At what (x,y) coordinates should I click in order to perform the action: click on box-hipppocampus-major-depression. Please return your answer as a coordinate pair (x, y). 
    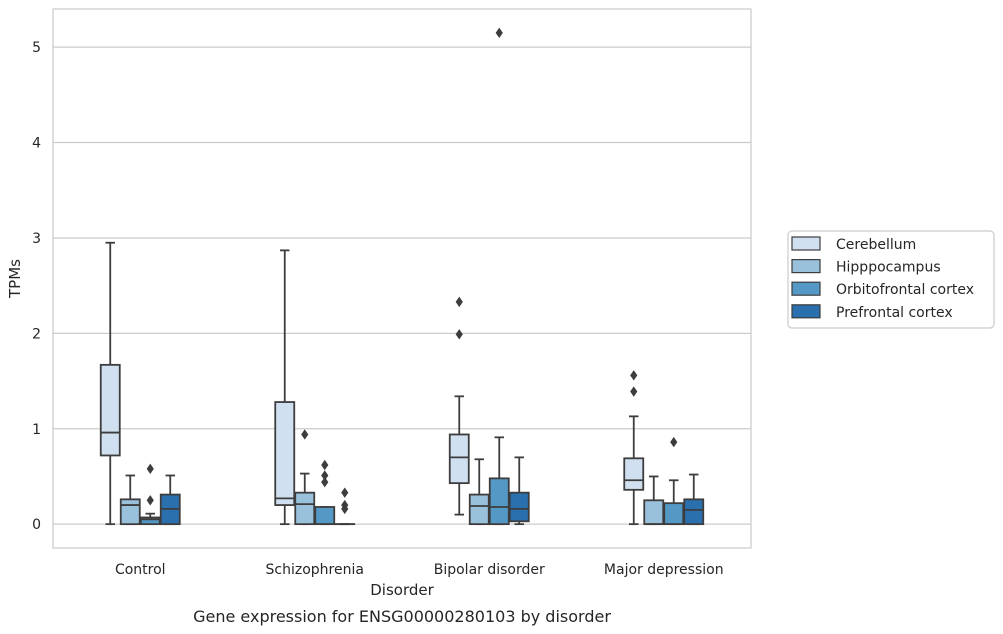
    Looking at the image, I should click on (654, 500).